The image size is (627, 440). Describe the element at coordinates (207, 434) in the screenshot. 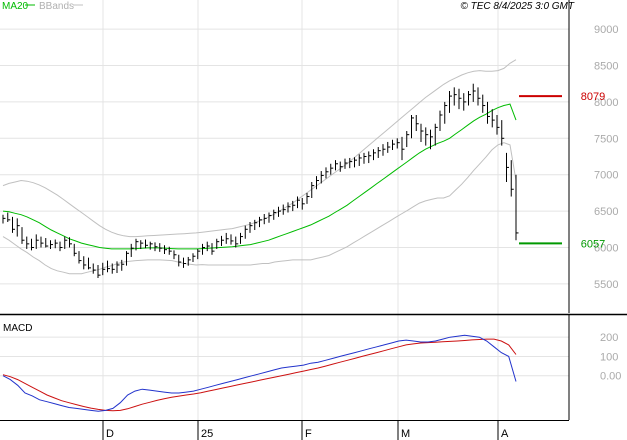

I see `x-tick-label: 25` at that location.